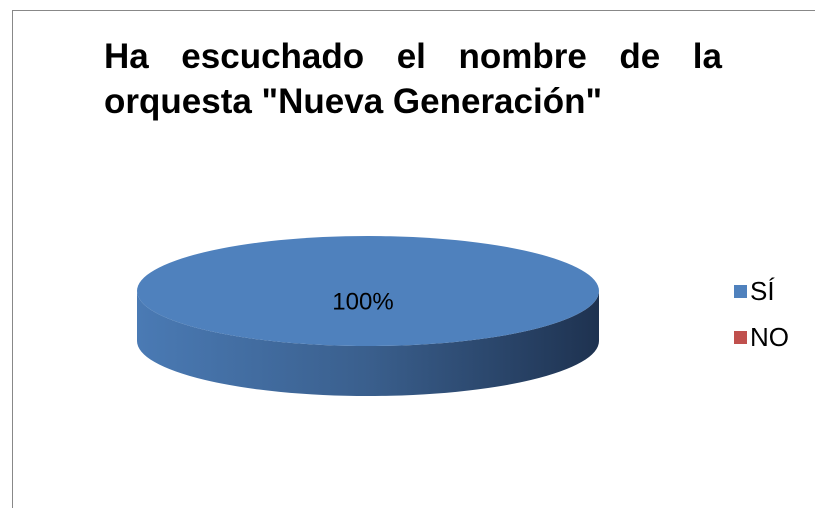 This screenshot has height=508, width=815. Describe the element at coordinates (362, 301) in the screenshot. I see `data-label: 100%` at that location.